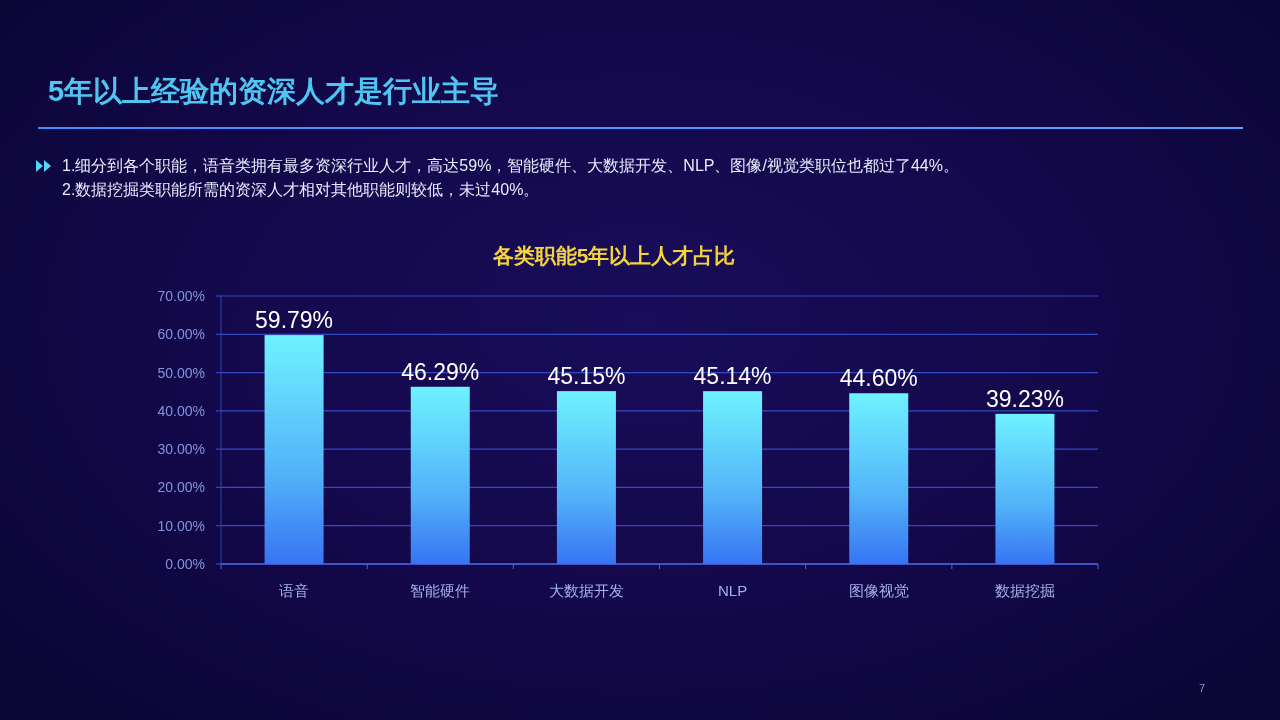  What do you see at coordinates (1202, 688) in the screenshot?
I see `page-number: 7` at bounding box center [1202, 688].